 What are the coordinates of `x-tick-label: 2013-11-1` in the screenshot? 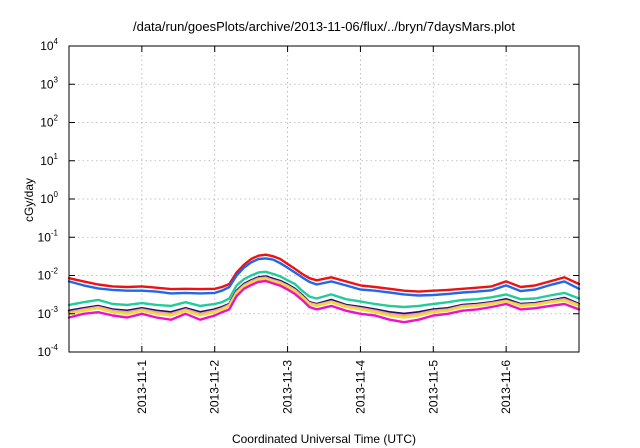 It's located at (142, 387).